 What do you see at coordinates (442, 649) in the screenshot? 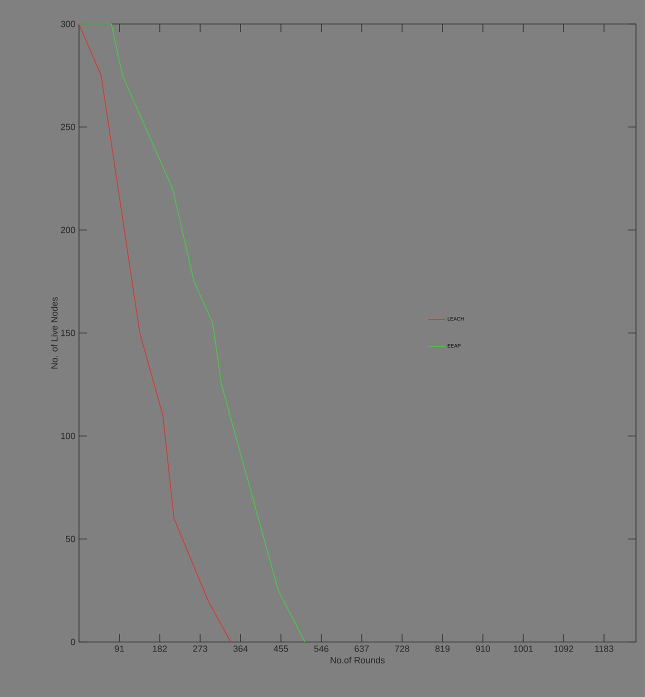
I see `x-tick-label: 819` at bounding box center [442, 649].